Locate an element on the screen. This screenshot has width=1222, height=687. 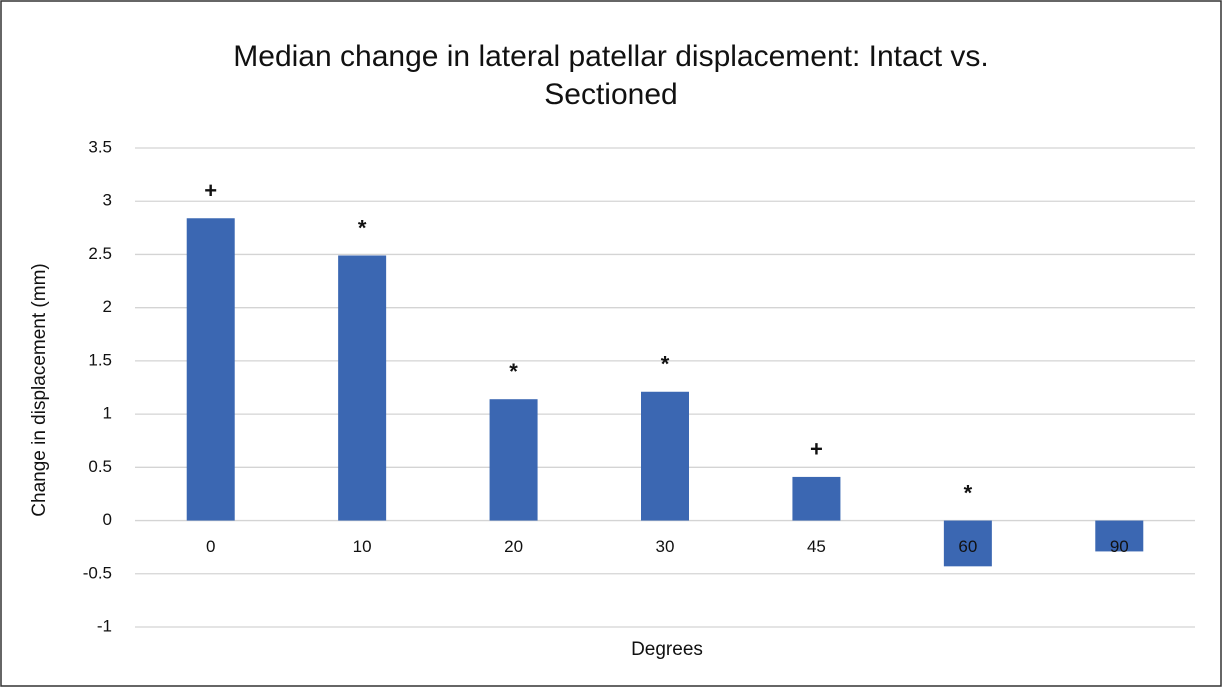
x-axis-label: Degrees is located at coordinates (667, 649).